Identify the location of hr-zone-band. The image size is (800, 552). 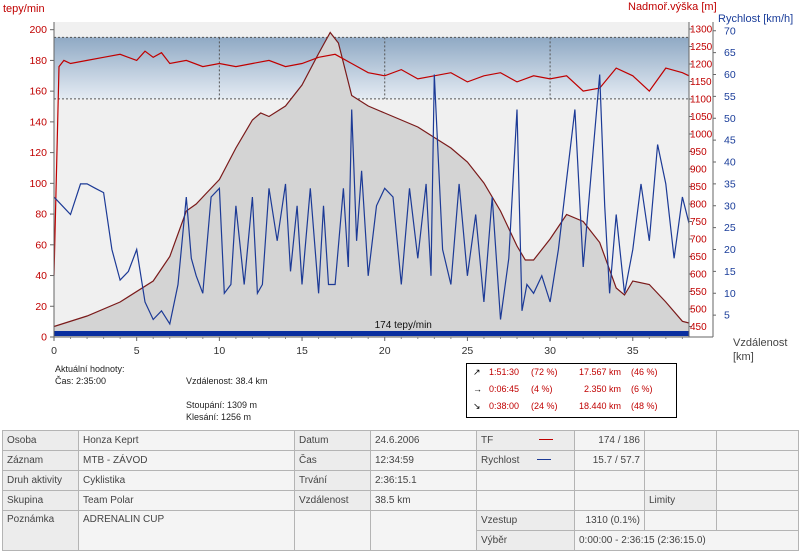
(371, 68).